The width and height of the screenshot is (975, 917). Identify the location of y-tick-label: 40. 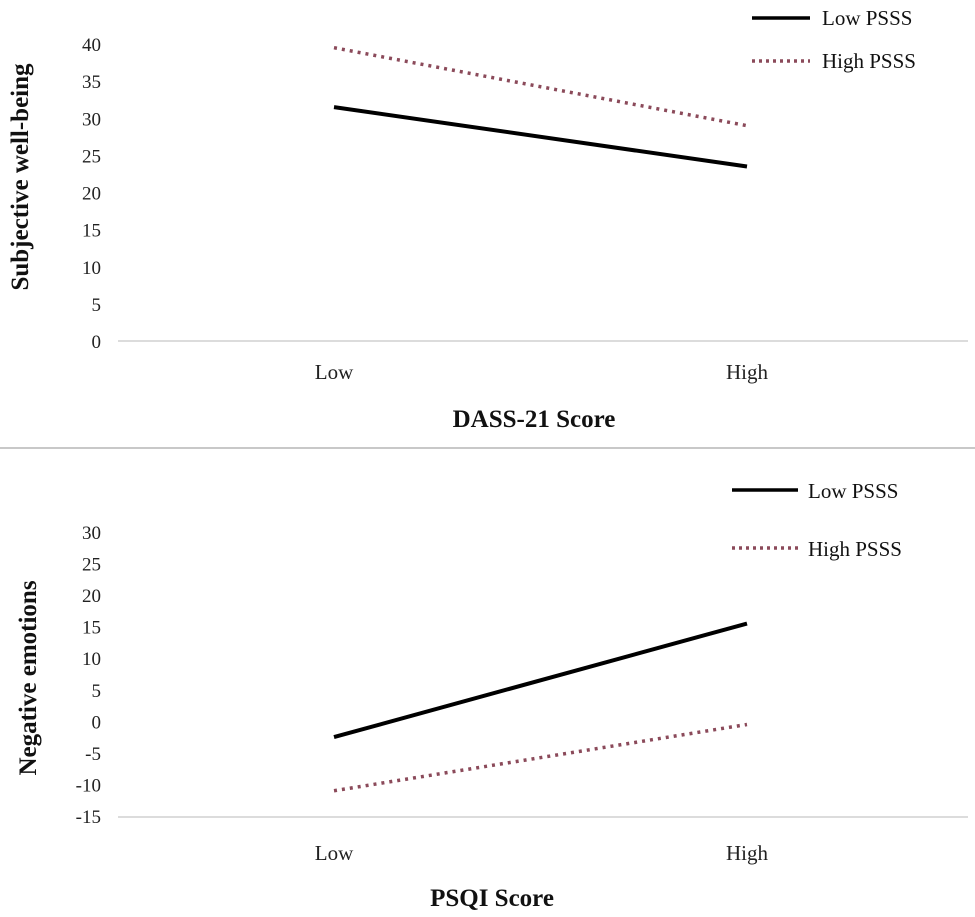
(91, 45).